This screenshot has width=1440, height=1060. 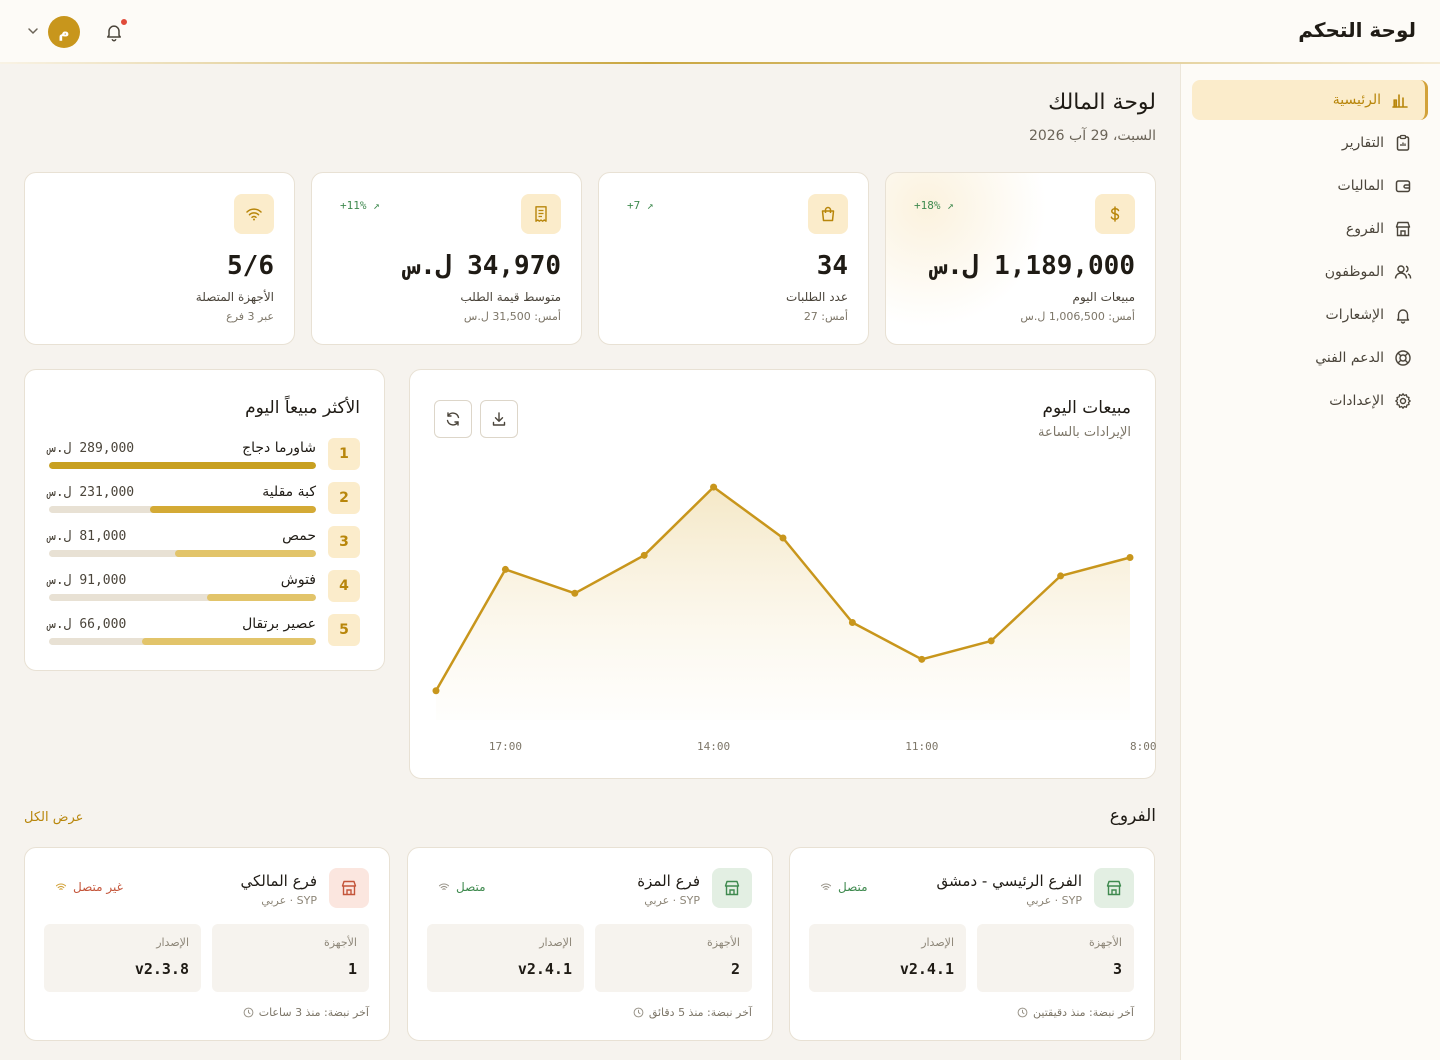 I want to click on status-badge: غير متصل, so click(x=89, y=887).